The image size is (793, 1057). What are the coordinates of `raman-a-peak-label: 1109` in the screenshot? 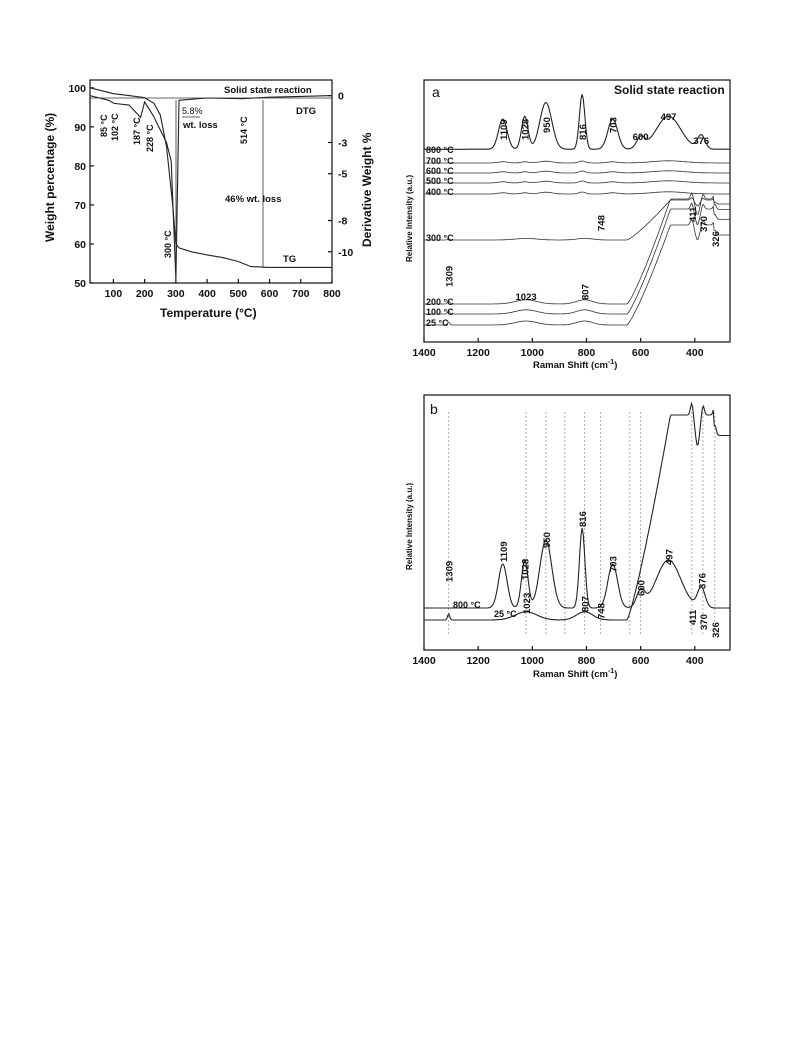 It's located at (504, 129).